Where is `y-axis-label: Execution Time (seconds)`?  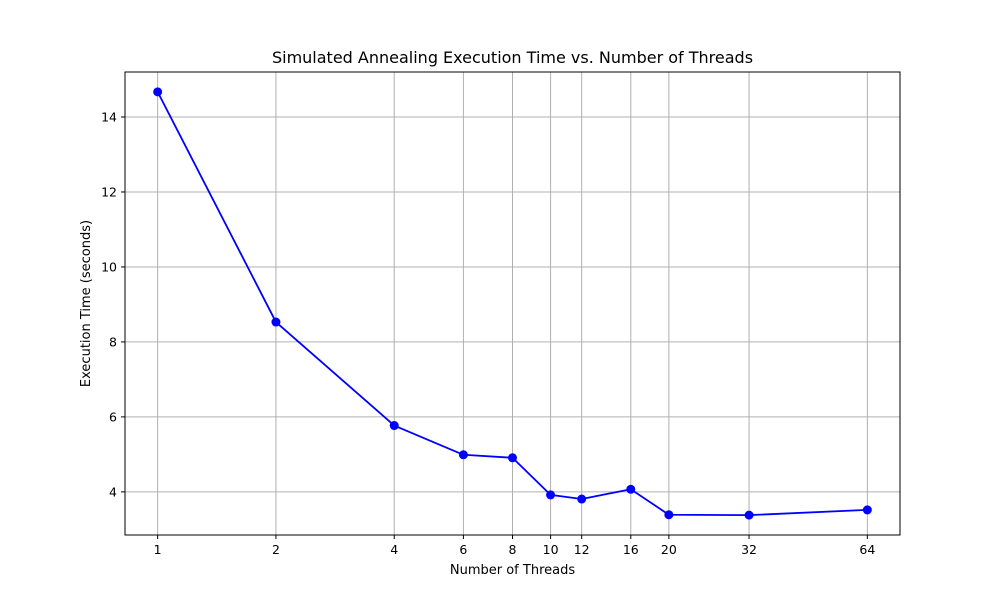 y-axis-label: Execution Time (seconds) is located at coordinates (86, 303).